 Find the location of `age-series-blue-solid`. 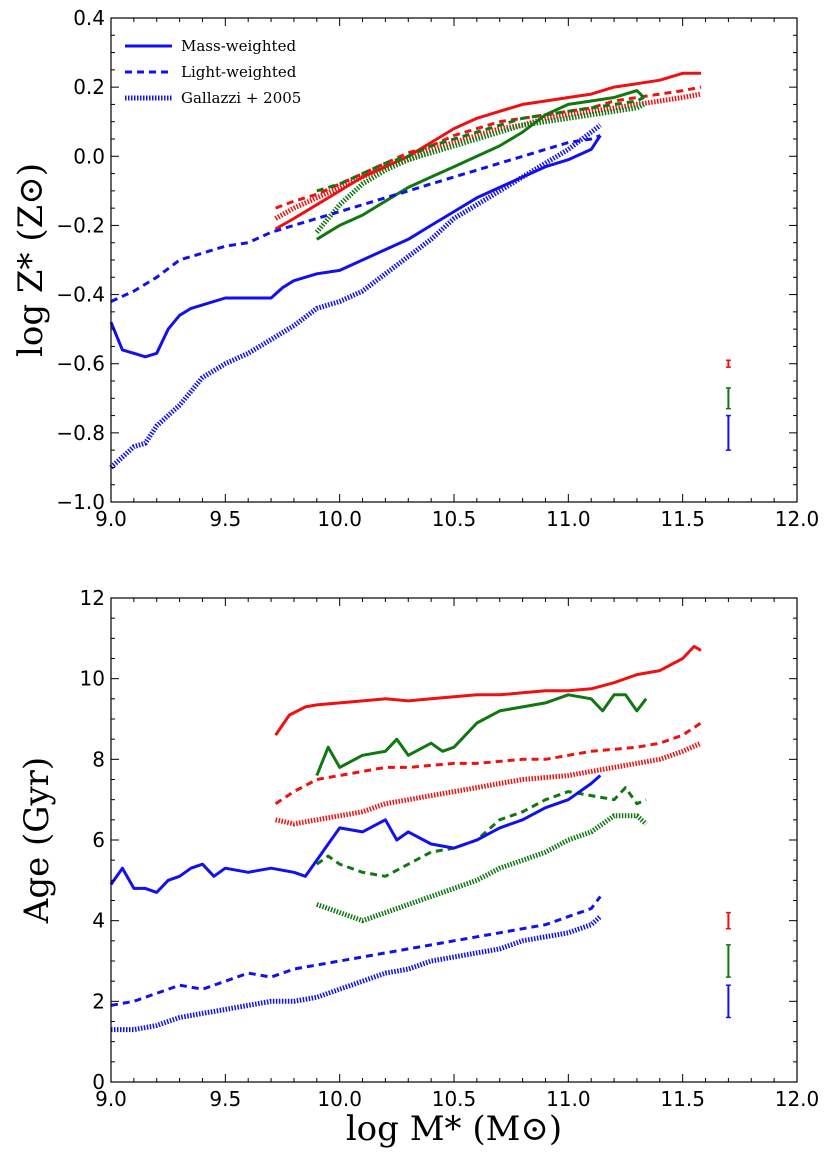

age-series-blue-solid is located at coordinates (355, 834).